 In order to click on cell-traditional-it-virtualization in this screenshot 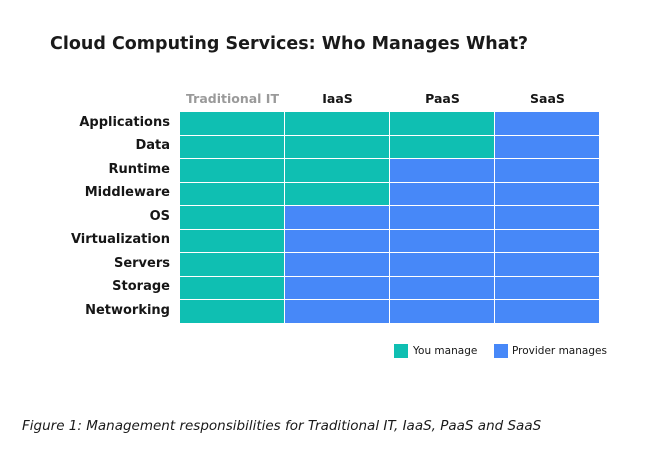, I will do `click(232, 241)`.